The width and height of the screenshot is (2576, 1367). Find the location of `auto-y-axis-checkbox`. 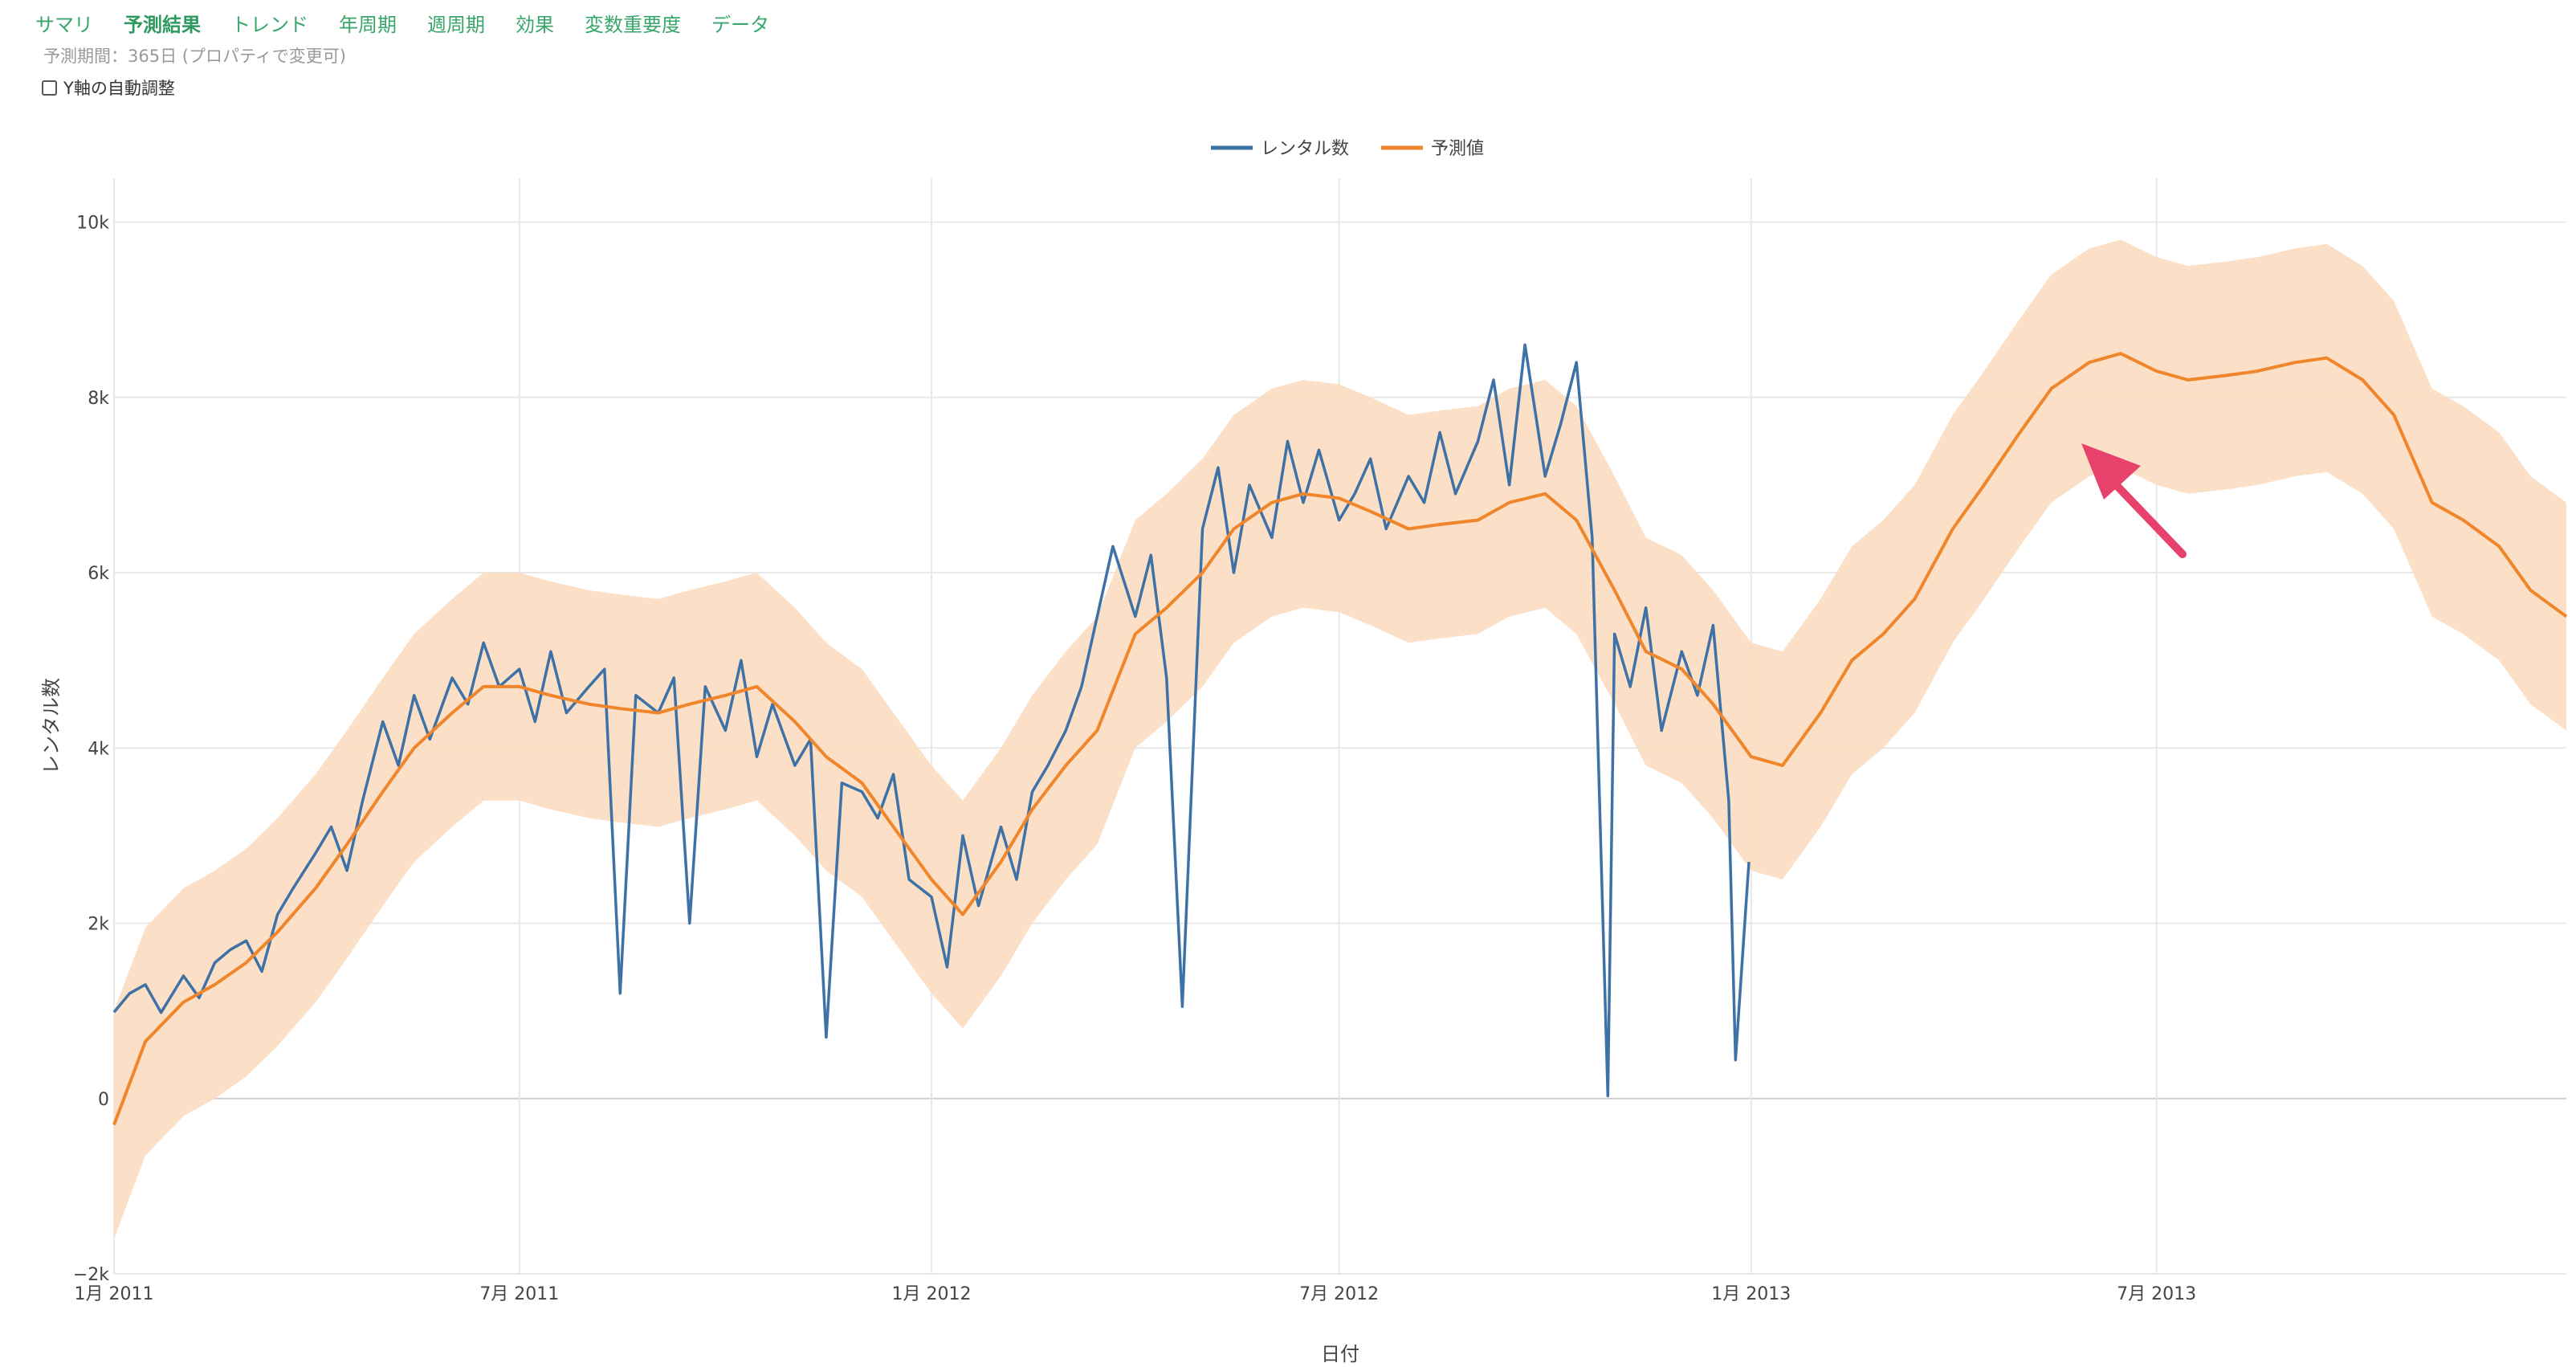

auto-y-axis-checkbox is located at coordinates (49, 88).